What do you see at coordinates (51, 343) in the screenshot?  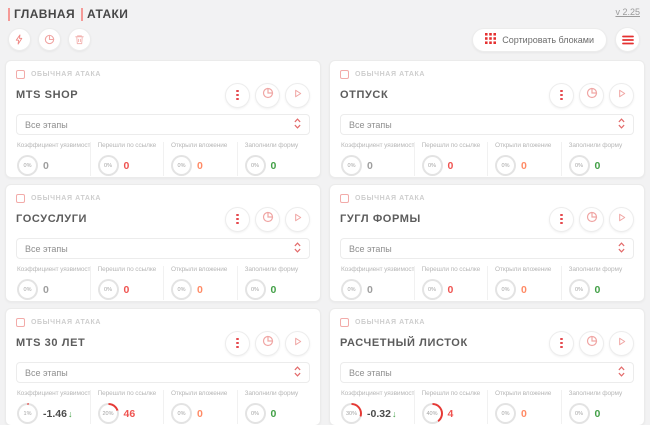 I see `card-title: MTS 30 ЛЕТ` at bounding box center [51, 343].